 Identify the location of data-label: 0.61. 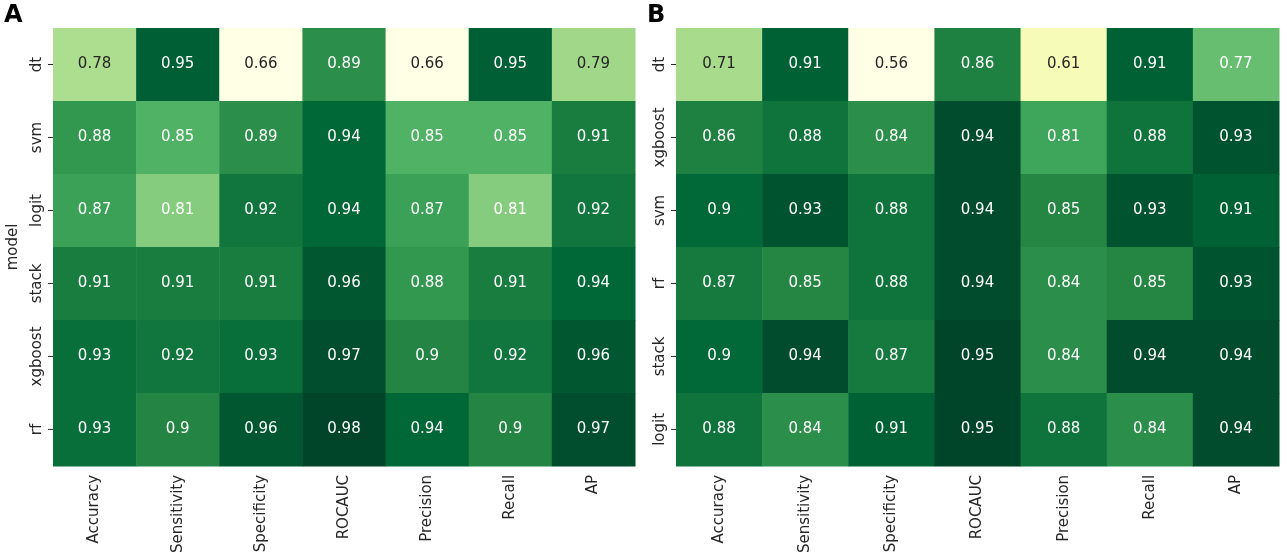
(1063, 63).